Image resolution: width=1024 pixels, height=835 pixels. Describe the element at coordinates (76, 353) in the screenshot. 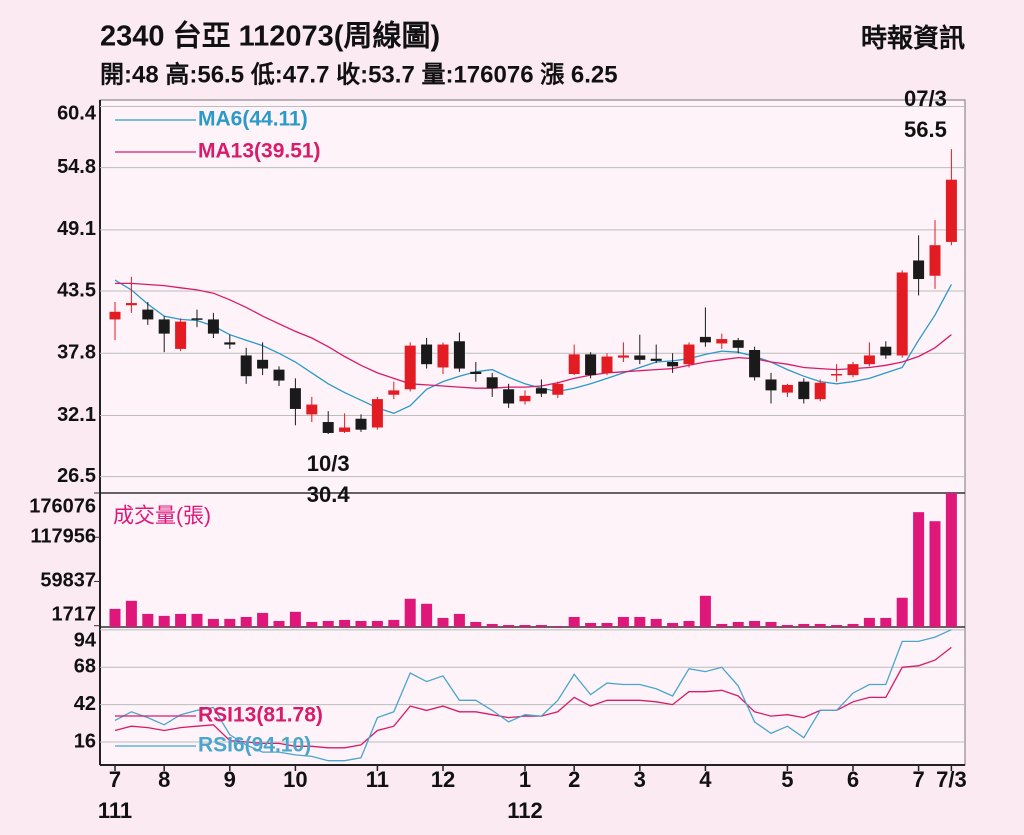

I see `y-tick-label: 37.8` at that location.